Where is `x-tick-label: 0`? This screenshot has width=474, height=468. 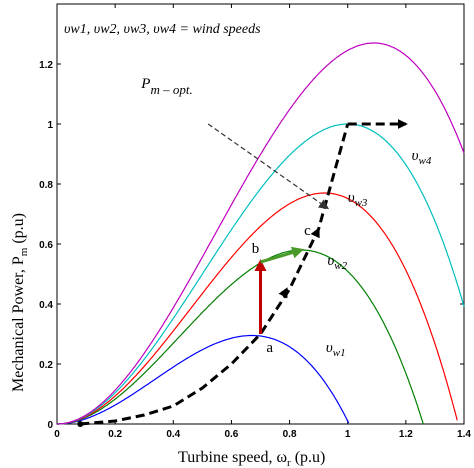
x-tick-label: 0 is located at coordinates (57, 434).